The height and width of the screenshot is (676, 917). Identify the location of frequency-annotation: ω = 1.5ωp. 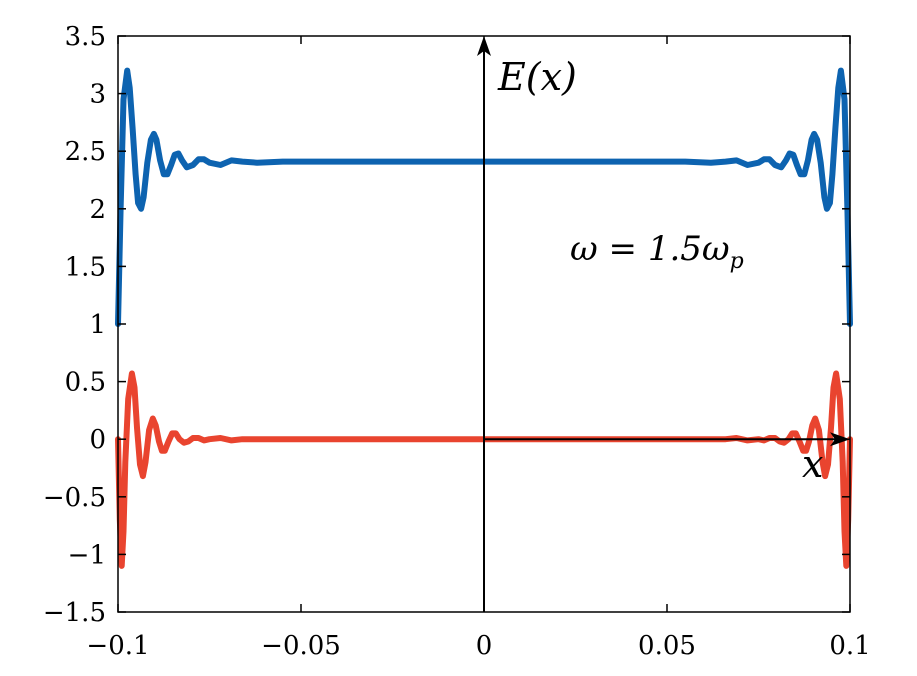
(657, 251).